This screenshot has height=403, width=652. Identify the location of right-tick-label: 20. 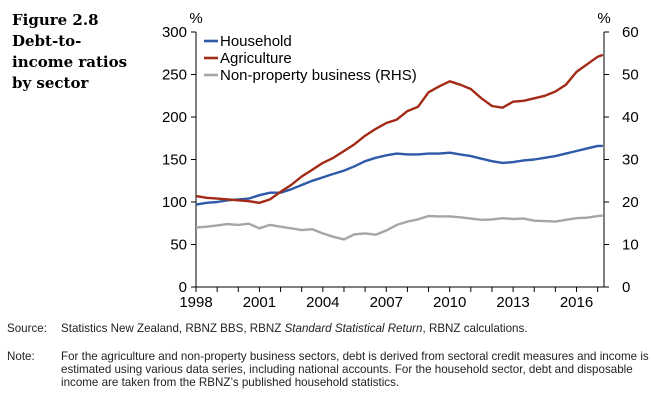
(630, 202).